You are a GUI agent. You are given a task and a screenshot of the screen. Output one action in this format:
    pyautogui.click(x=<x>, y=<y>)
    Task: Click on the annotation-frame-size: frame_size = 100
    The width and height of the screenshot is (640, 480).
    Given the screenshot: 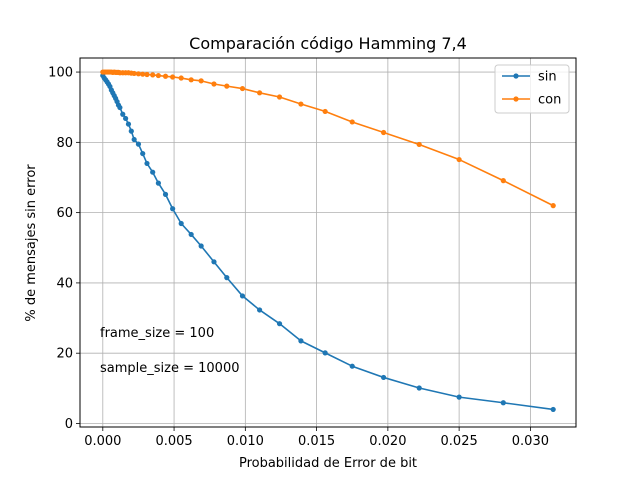 What is the action you would take?
    pyautogui.click(x=157, y=333)
    